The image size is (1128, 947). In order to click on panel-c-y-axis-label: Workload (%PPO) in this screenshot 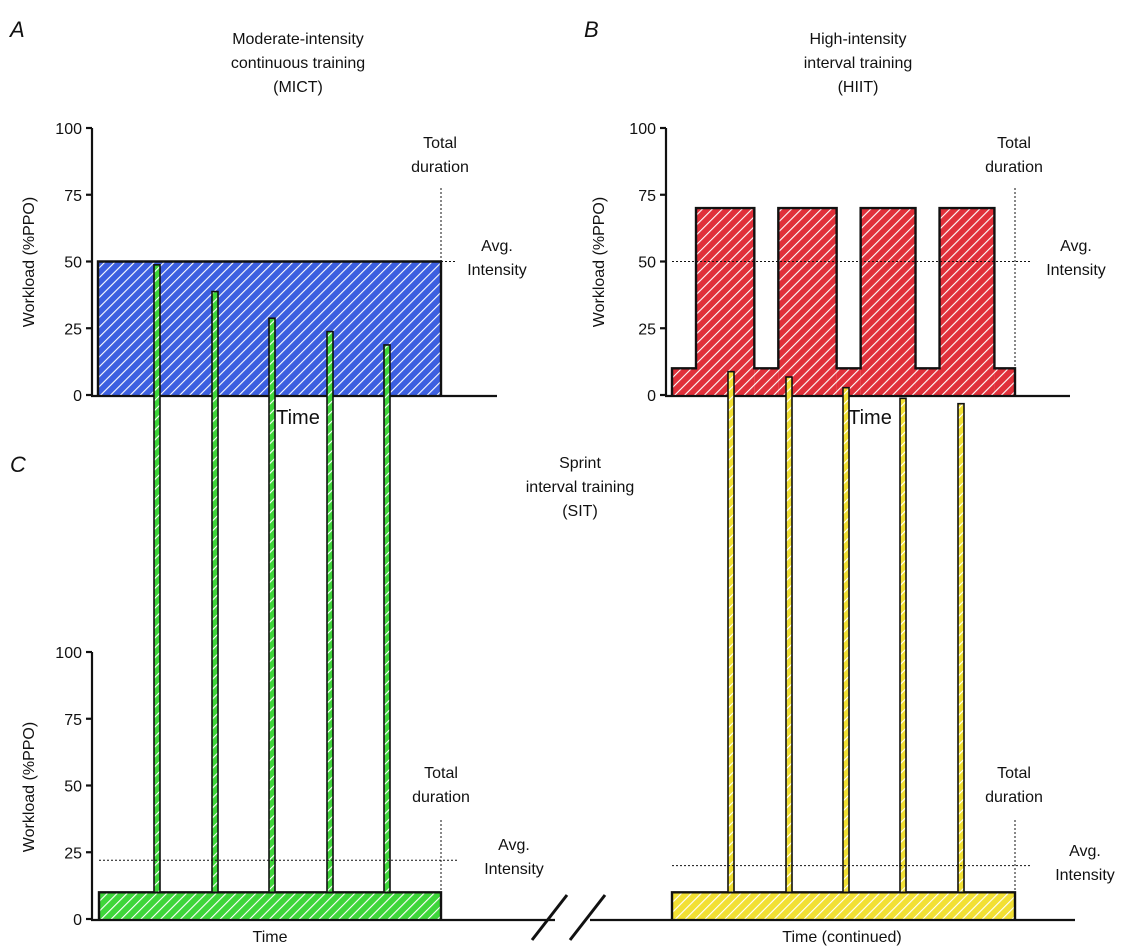, I will do `click(29, 787)`.